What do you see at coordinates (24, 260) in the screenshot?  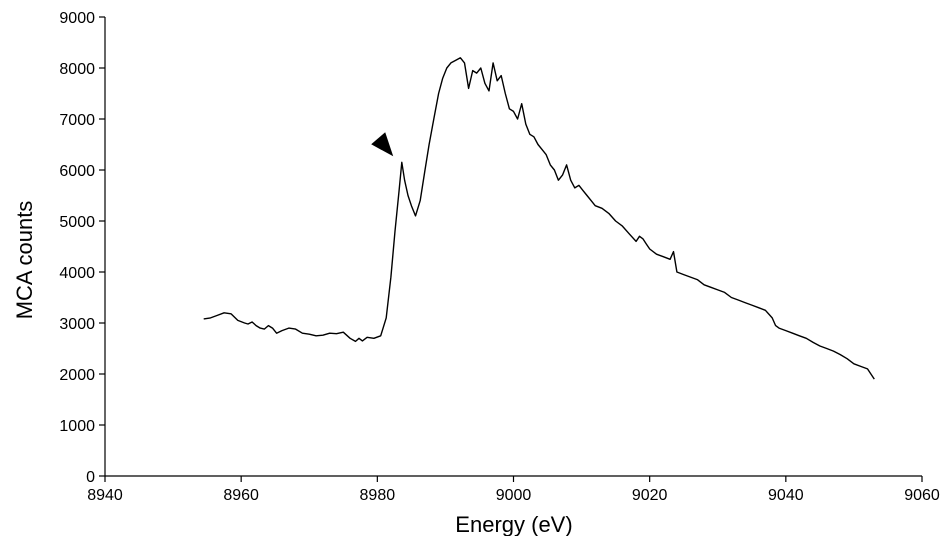 I see `y-axis-title: MCA counts` at bounding box center [24, 260].